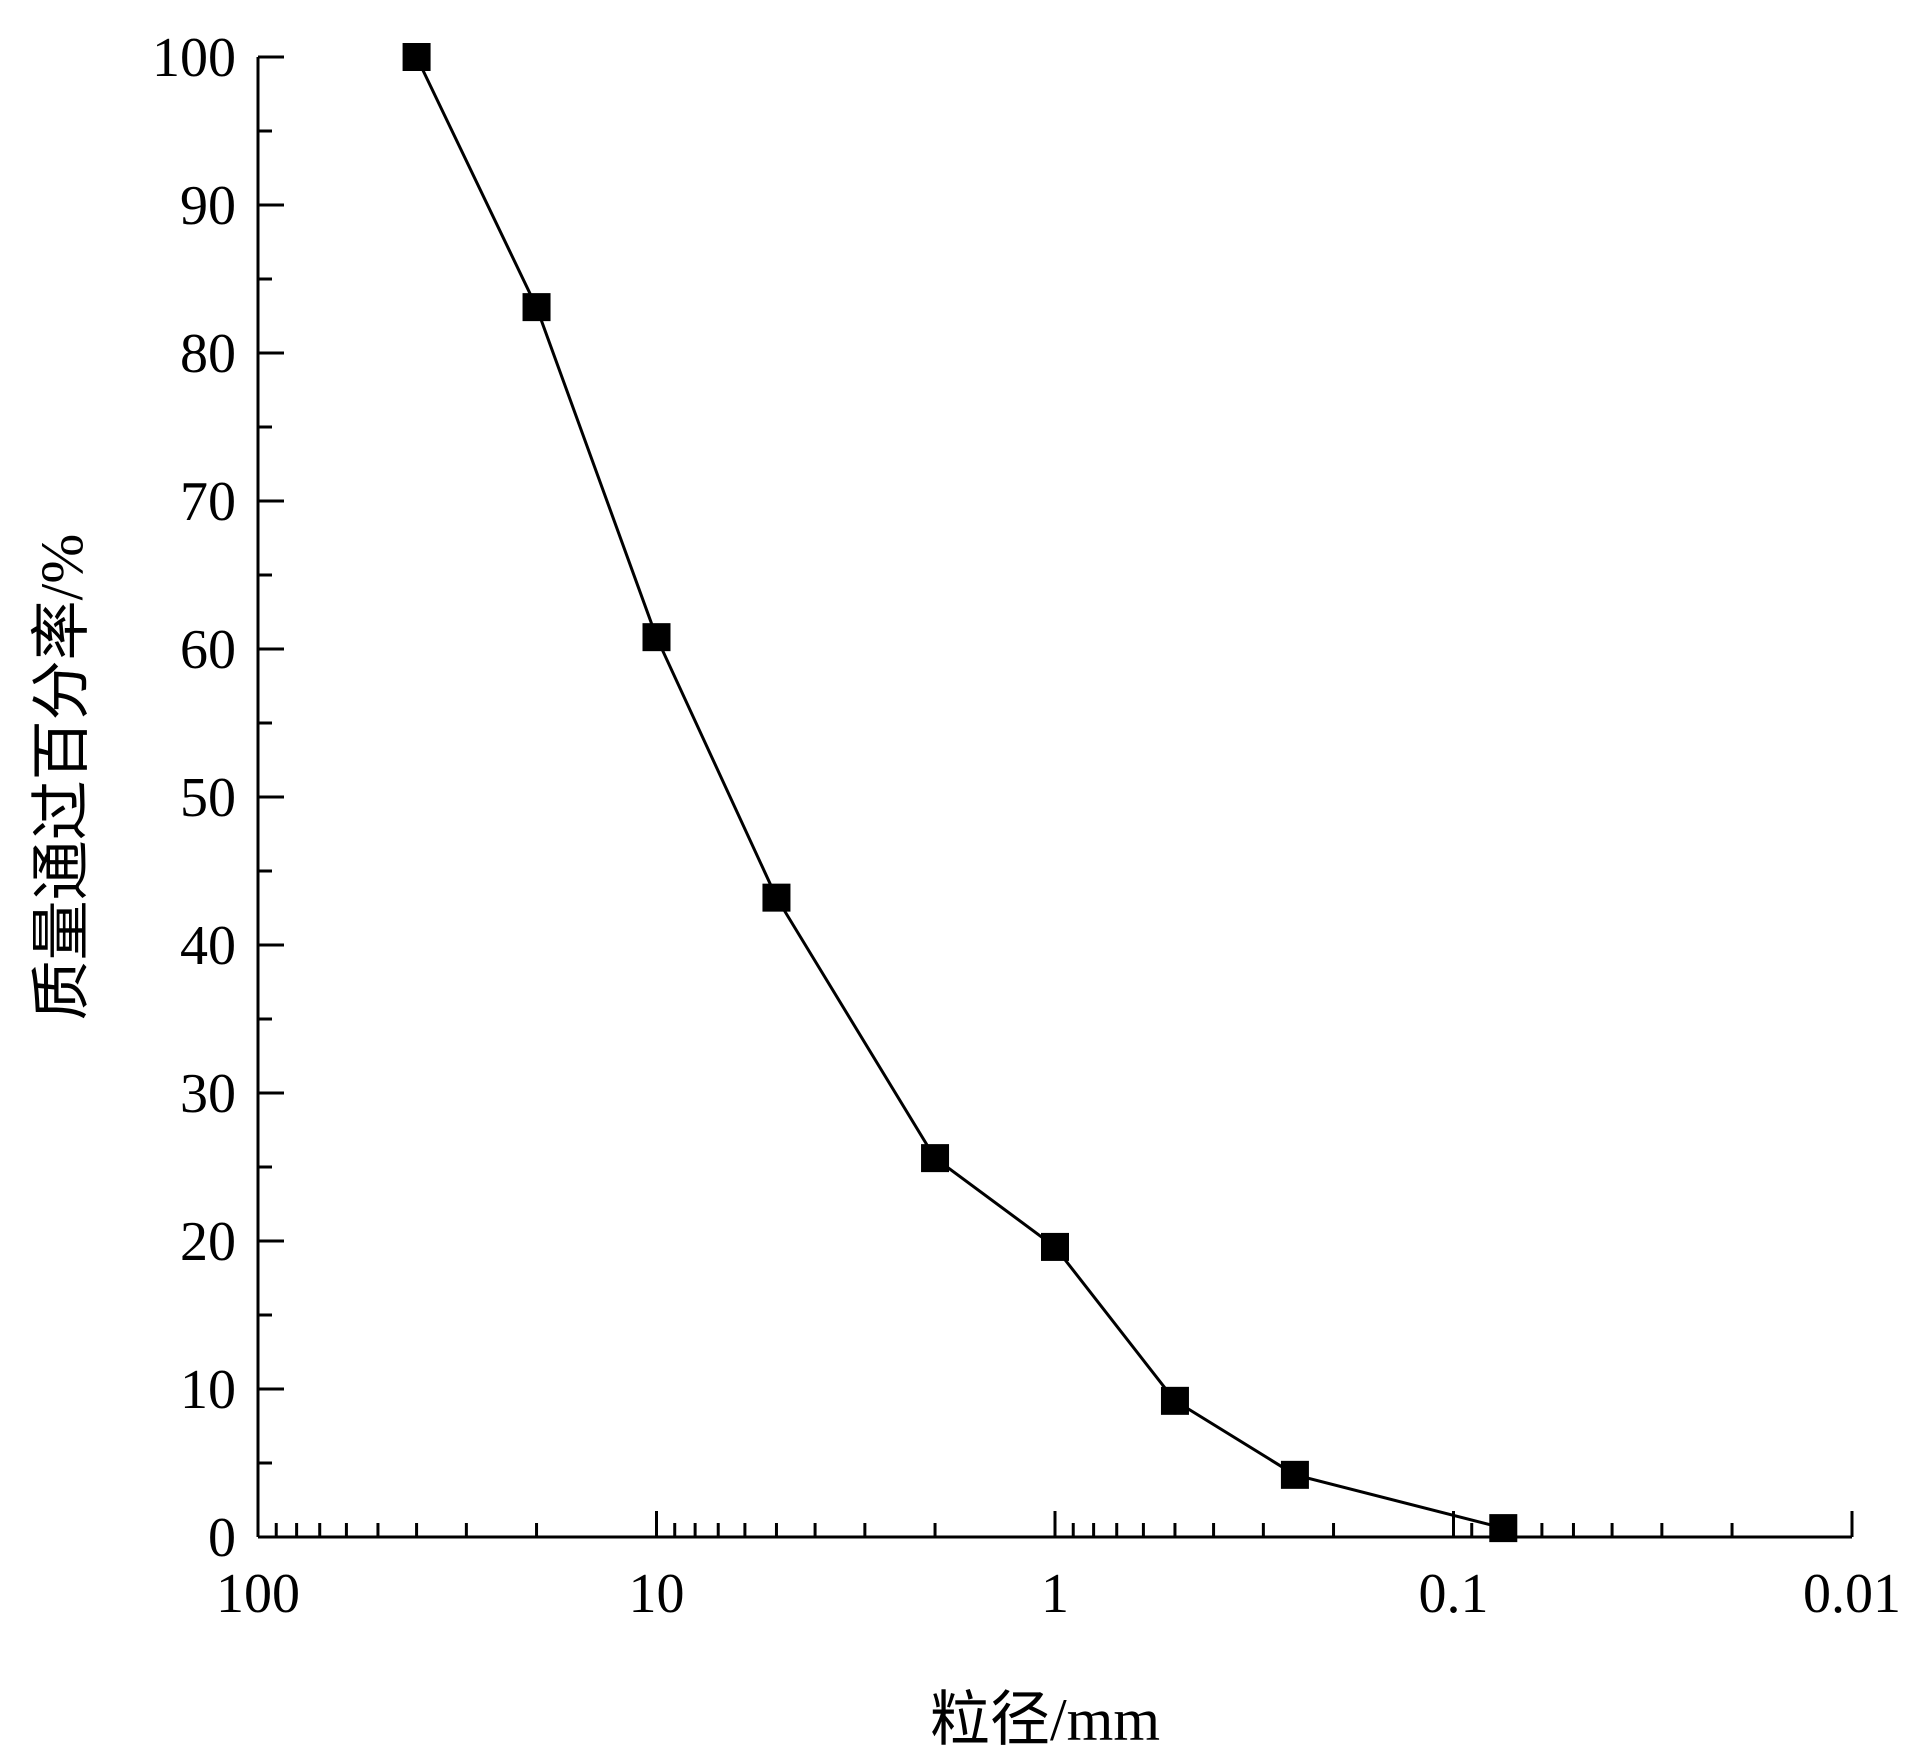 Image resolution: width=1917 pixels, height=1762 pixels. I want to click on y-axis-title: 质量通过百分率/%, so click(62, 777).